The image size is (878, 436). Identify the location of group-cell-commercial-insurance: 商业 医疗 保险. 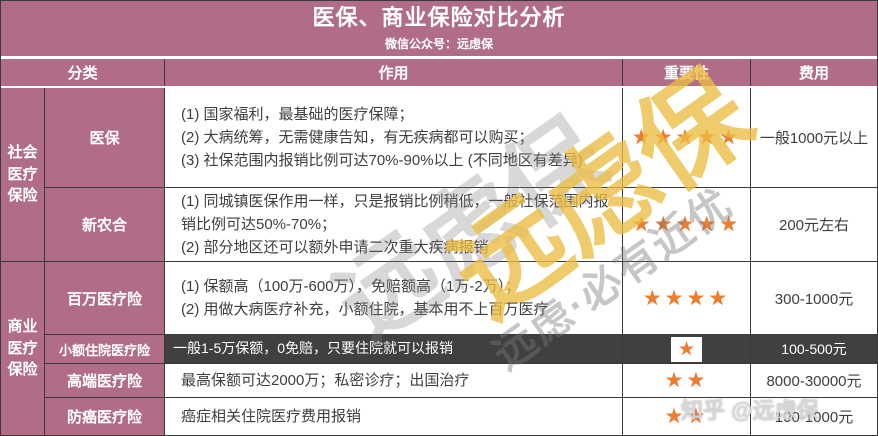
(23, 348).